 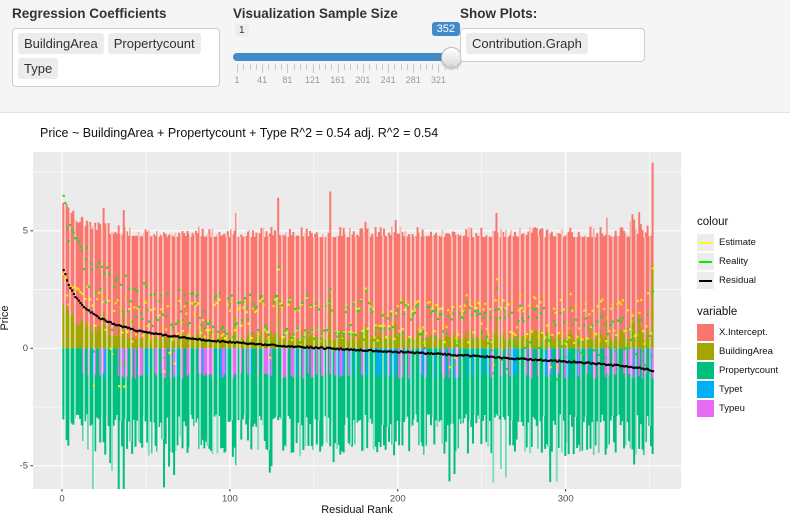 I want to click on legend-colour-item-1: Reality, so click(x=743, y=261).